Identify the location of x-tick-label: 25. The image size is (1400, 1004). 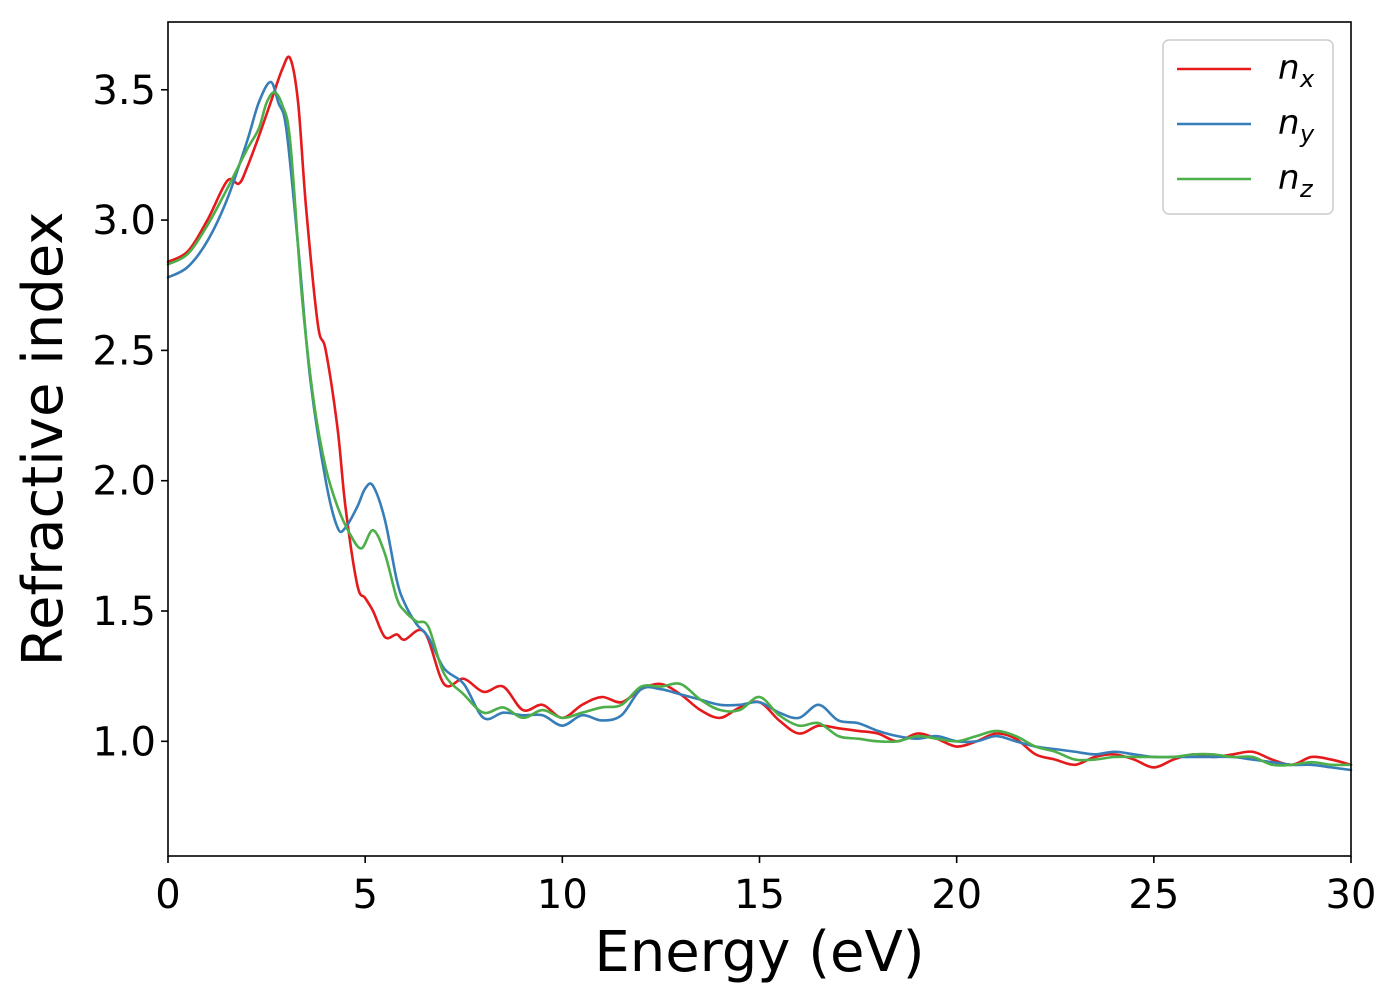
(1153, 895).